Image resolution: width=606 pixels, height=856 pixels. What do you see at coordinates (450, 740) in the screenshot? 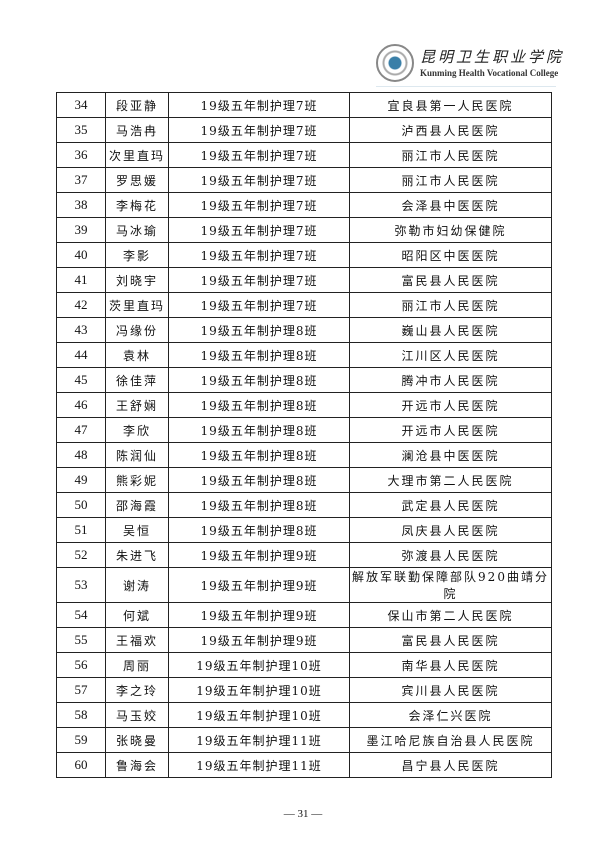
I see `hospital-name: 墨江哈尼族自治县人民医院` at bounding box center [450, 740].